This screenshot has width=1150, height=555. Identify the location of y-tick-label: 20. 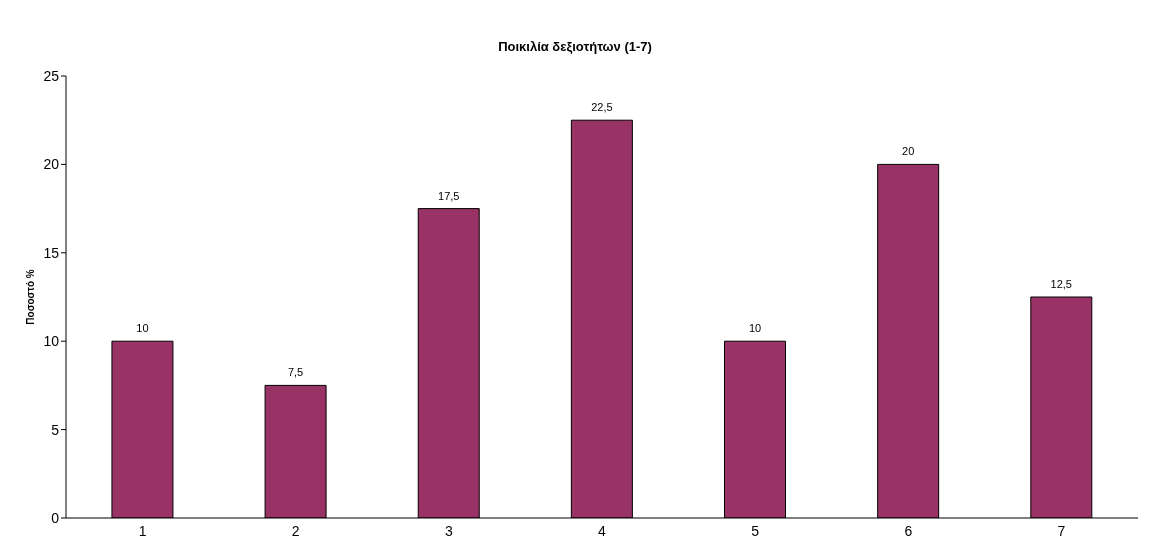
(51, 164).